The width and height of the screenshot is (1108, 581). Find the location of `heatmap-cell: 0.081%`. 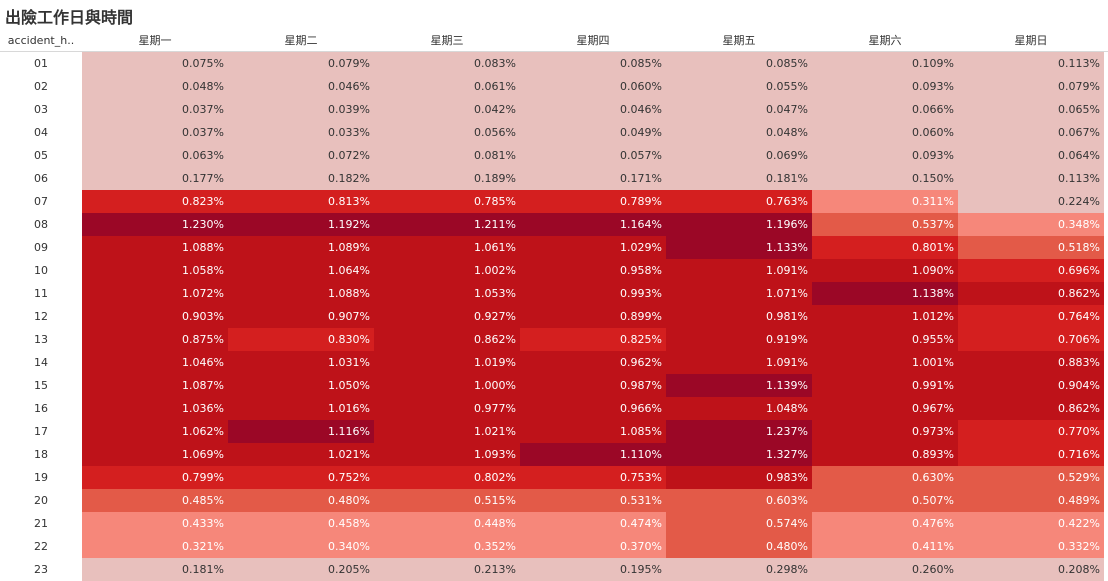

heatmap-cell: 0.081% is located at coordinates (447, 155).